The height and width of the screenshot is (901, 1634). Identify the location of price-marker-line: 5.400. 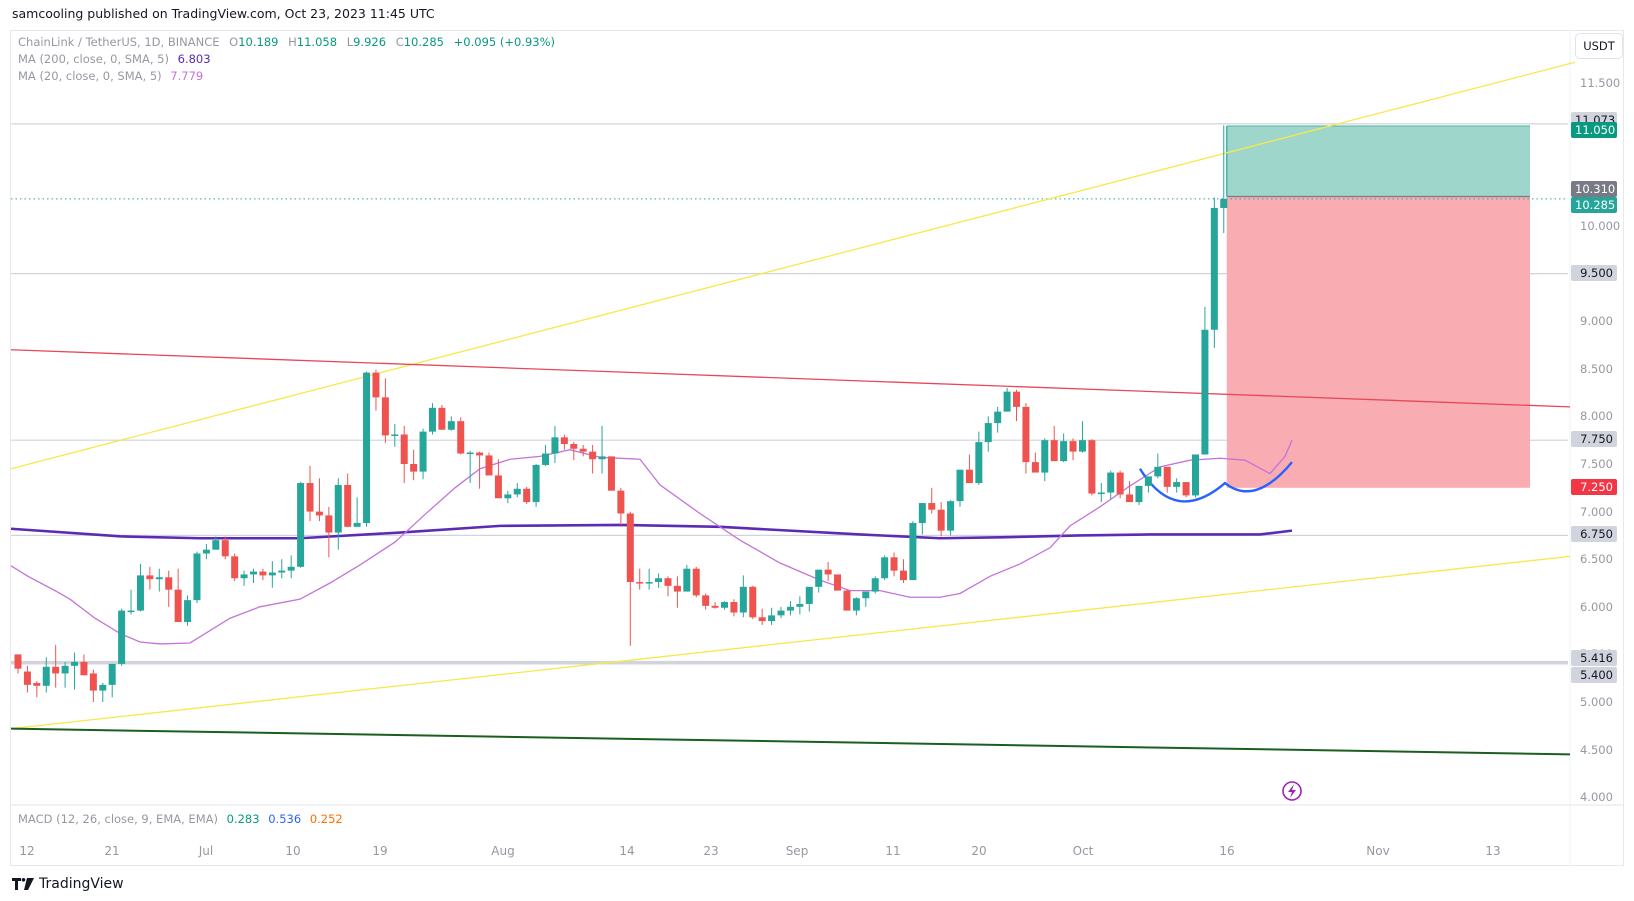
(1594, 674).